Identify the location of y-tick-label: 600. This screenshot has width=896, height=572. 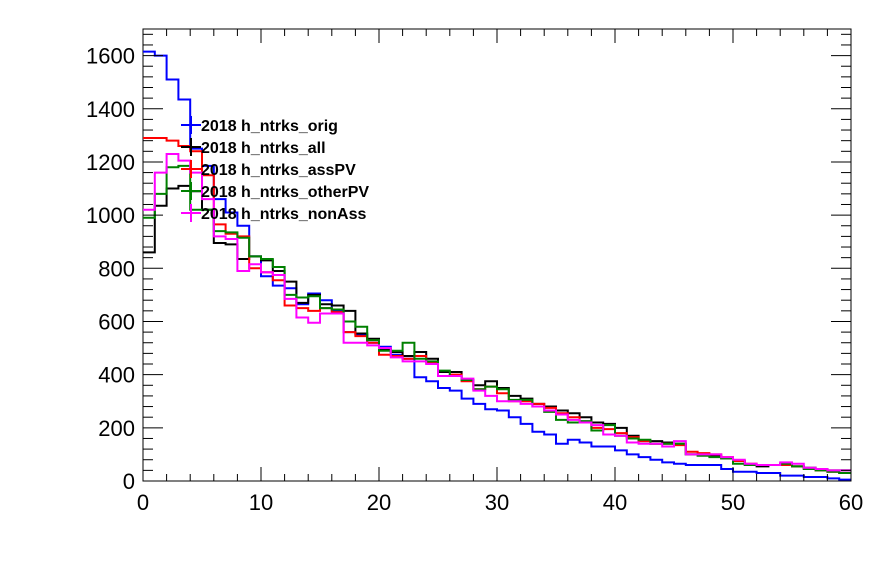
(116, 321).